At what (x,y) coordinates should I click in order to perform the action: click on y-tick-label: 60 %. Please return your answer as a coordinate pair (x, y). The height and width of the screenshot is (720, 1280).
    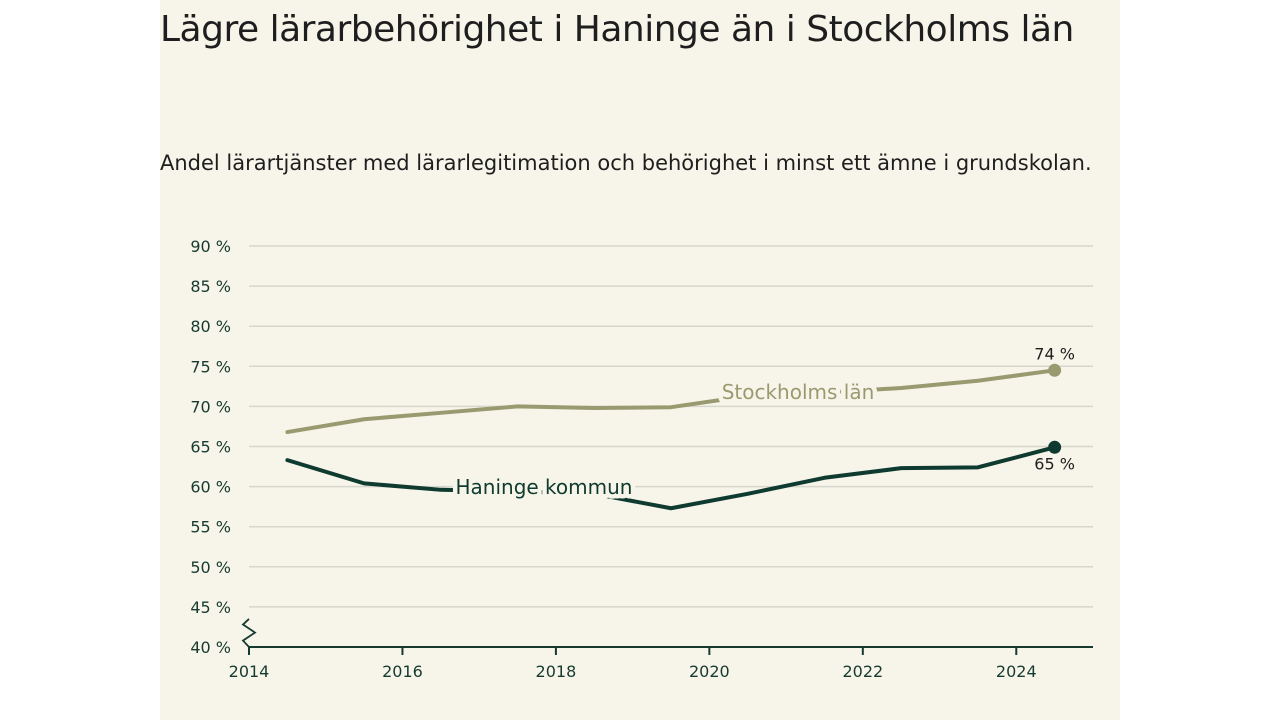
    Looking at the image, I should click on (210, 487).